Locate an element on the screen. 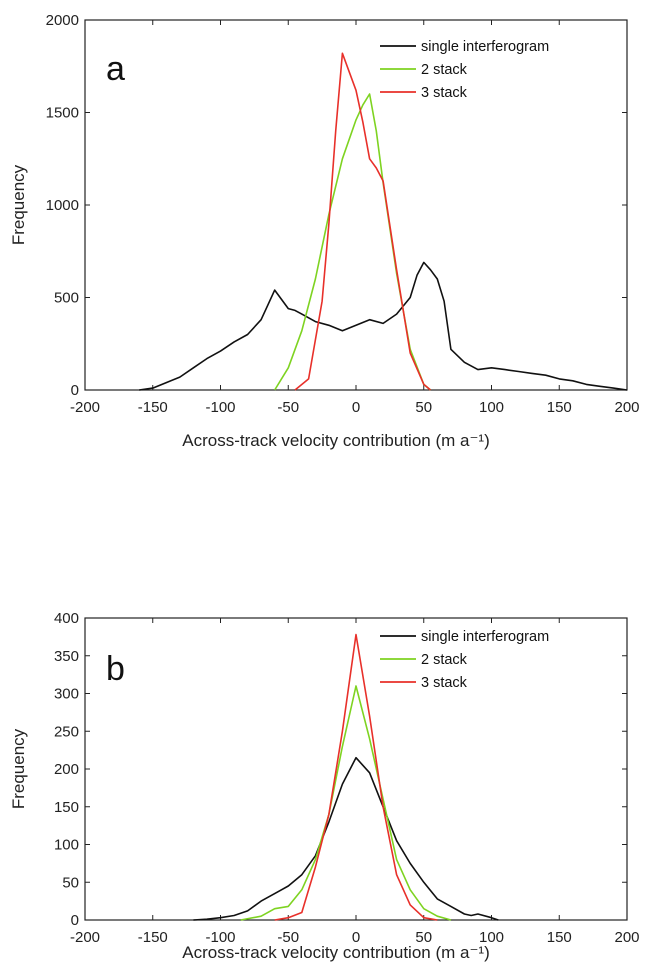 This screenshot has width=647, height=964. panel-label: a is located at coordinates (115, 69).